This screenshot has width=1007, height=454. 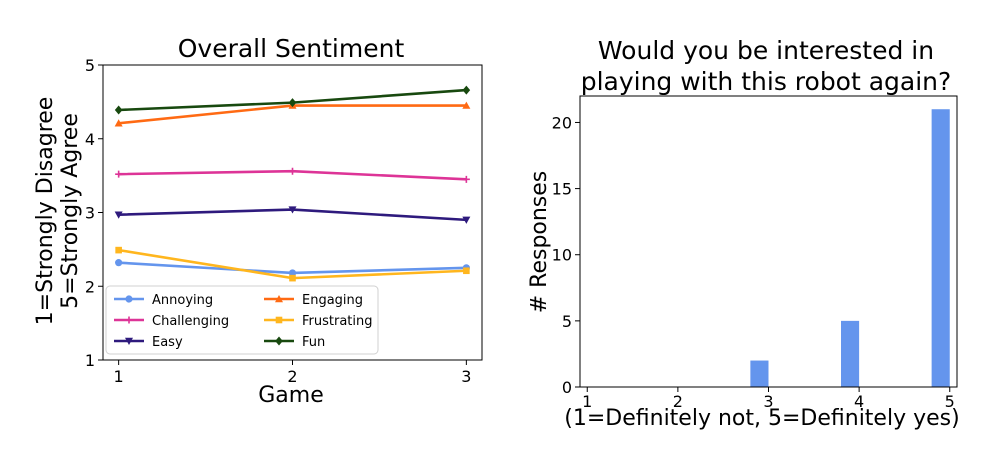 I want to click on legend-label-challenging: Challenging, so click(x=190, y=321).